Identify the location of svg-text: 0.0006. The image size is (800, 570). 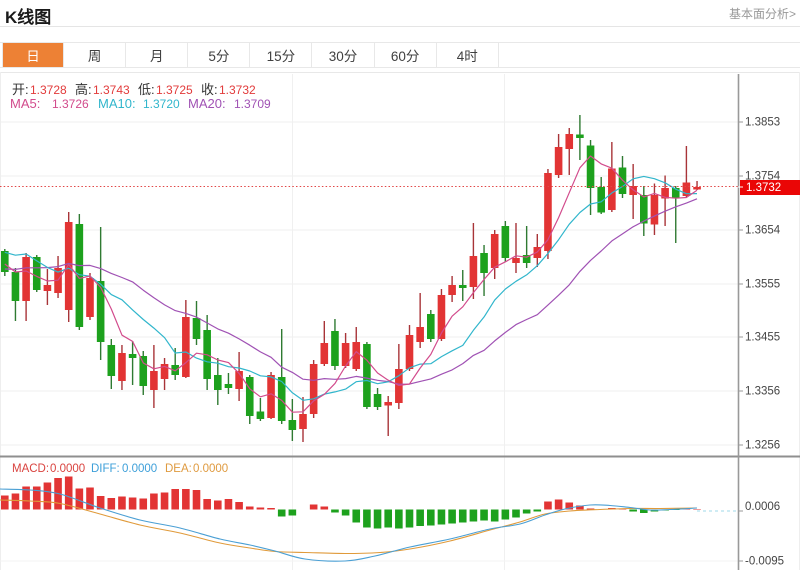
(762, 507).